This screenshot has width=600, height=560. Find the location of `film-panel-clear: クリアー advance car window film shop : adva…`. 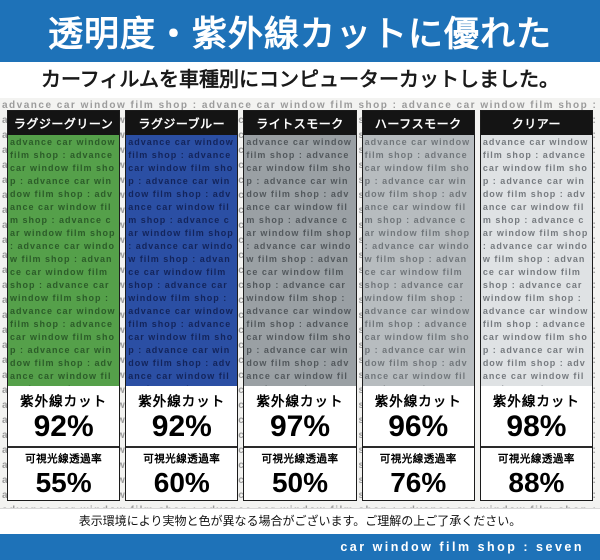

film-panel-clear: クリアー advance car window film shop : adva… is located at coordinates (536, 305).